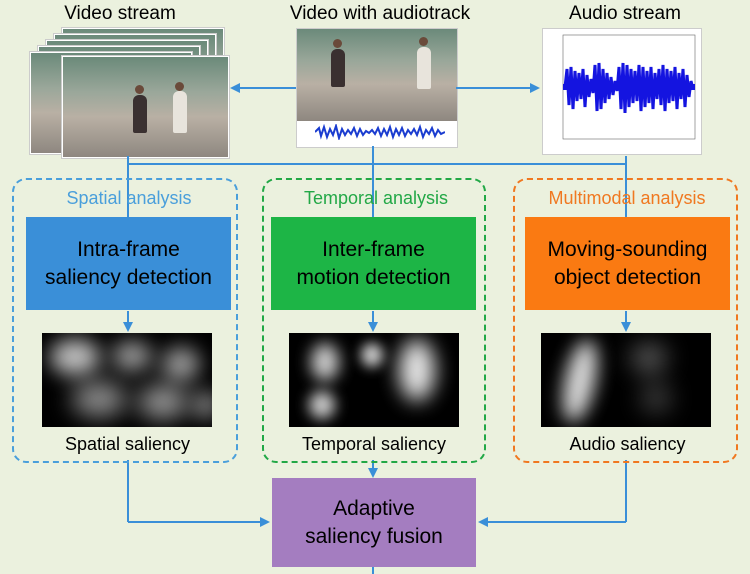 This screenshot has height=574, width=750. I want to click on spatial-saliency-caption: Spatial saliency, so click(127, 444).